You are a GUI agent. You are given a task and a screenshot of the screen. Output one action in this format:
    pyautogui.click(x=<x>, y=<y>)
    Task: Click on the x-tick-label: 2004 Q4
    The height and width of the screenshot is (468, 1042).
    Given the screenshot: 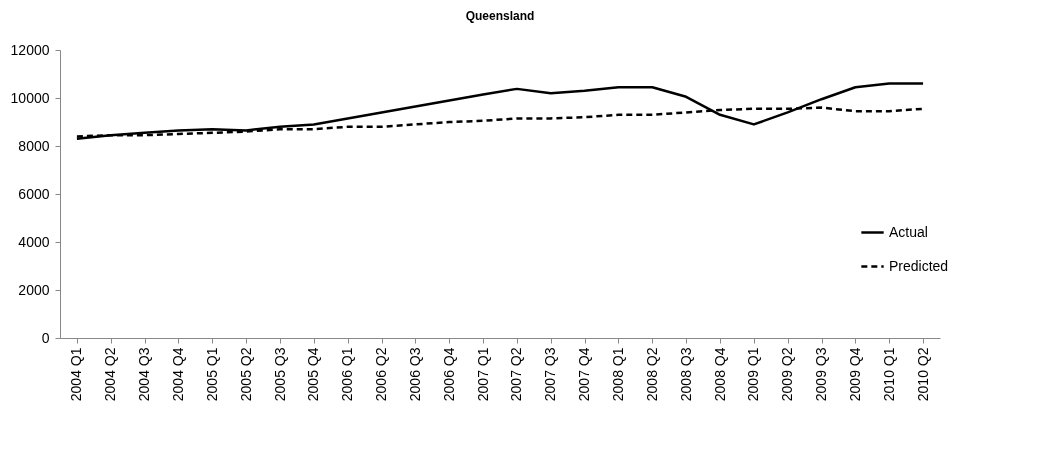 What is the action you would take?
    pyautogui.click(x=177, y=374)
    